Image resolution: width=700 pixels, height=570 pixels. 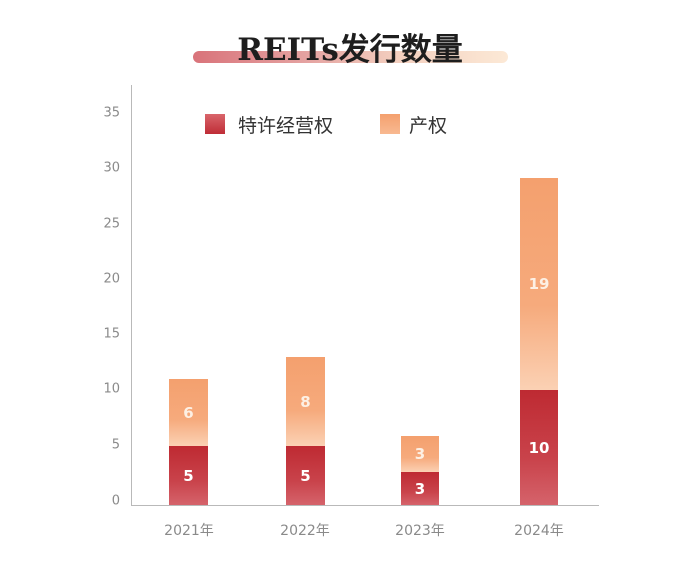 What do you see at coordinates (305, 531) in the screenshot?
I see `x-tick: 2022年` at bounding box center [305, 531].